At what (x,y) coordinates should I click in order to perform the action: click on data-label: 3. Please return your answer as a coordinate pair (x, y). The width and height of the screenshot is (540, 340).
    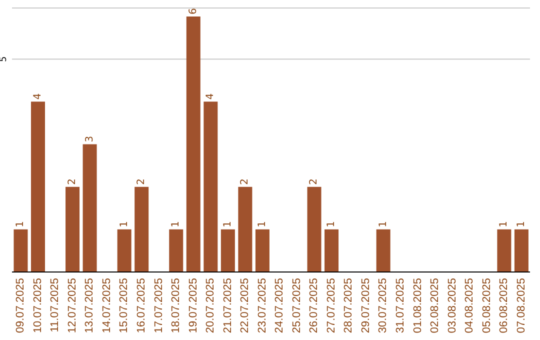
    Looking at the image, I should click on (90, 139).